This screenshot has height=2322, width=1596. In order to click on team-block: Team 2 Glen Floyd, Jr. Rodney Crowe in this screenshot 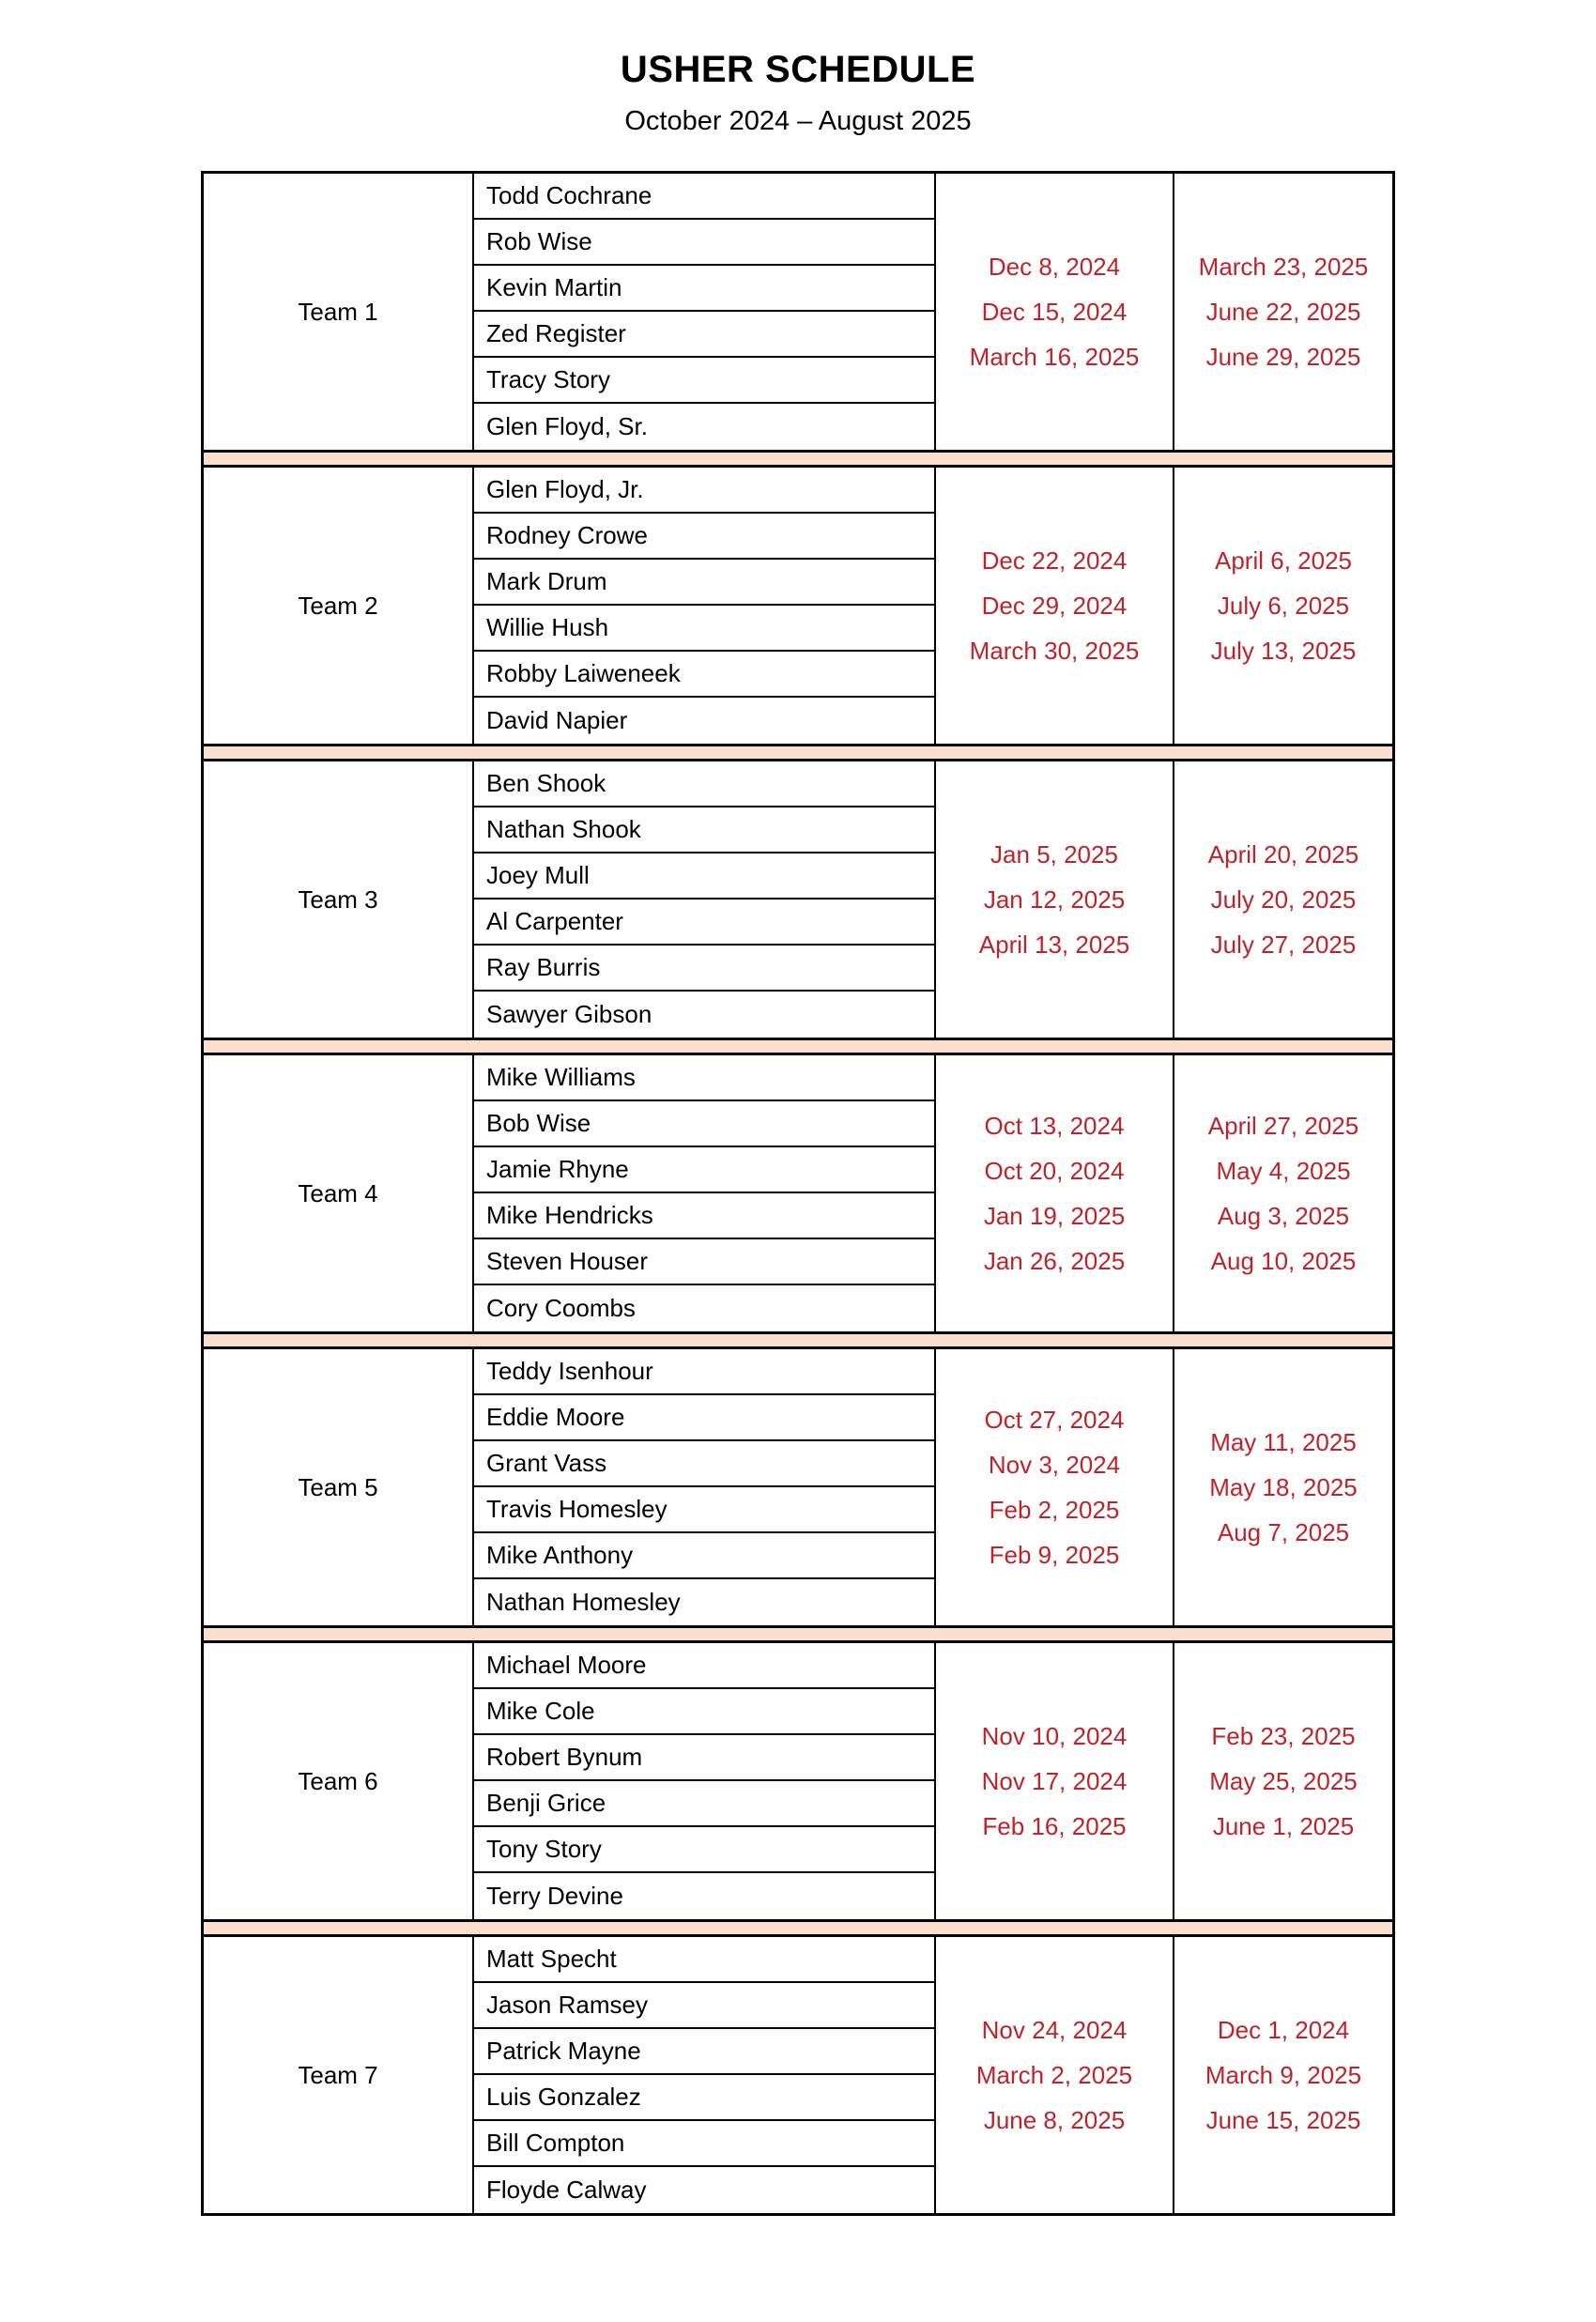, I will do `click(798, 605)`.